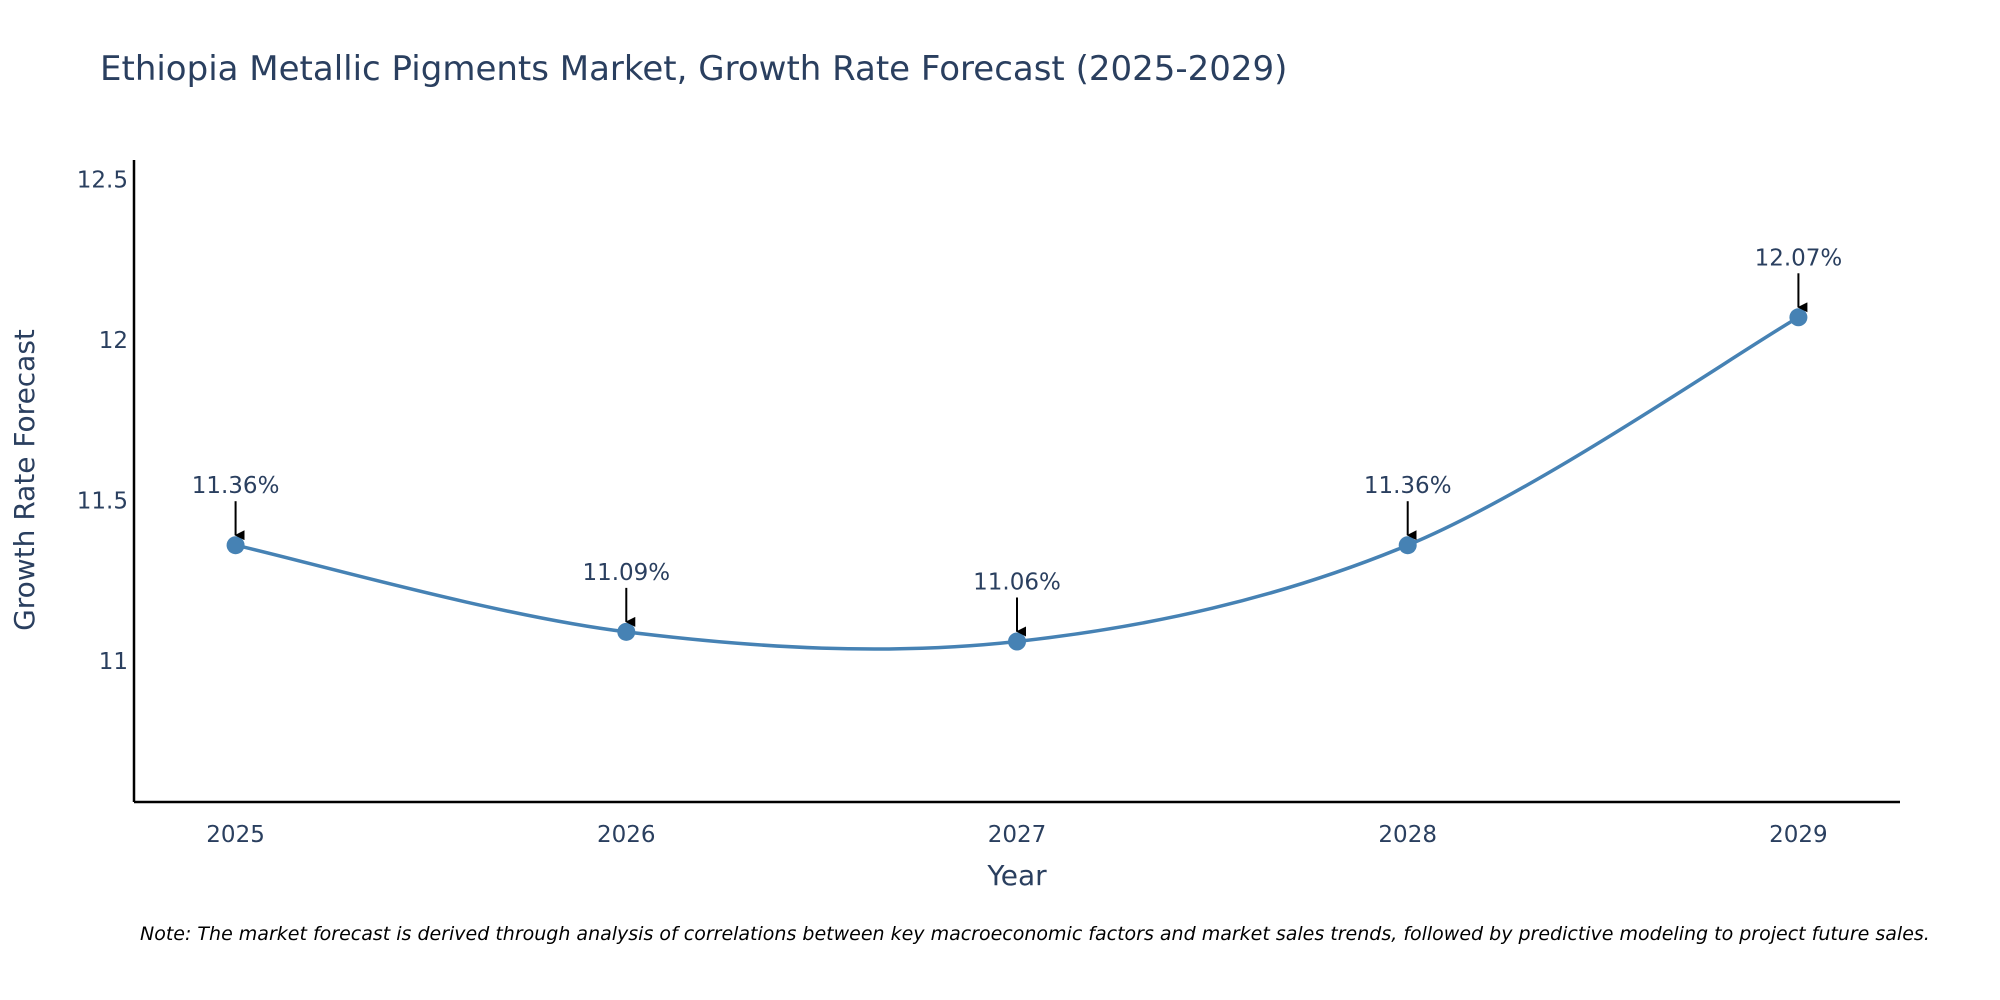  I want to click on data-label: 11.09%, so click(626, 573).